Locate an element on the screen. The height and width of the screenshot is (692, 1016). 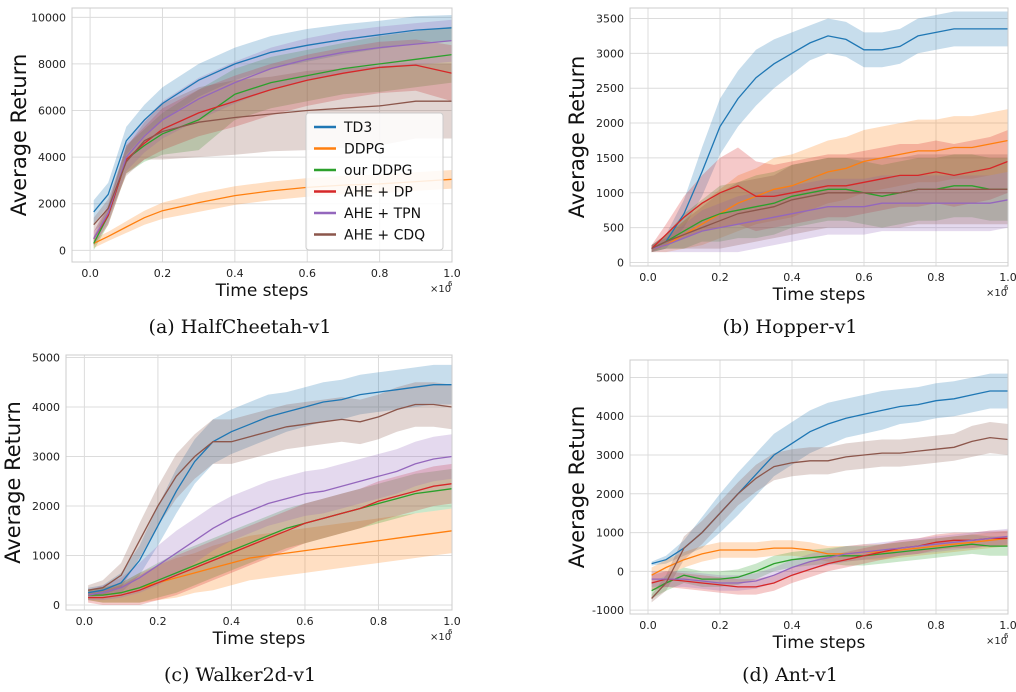
caption-hopper: (b) Hopper-v1 is located at coordinates (790, 327).